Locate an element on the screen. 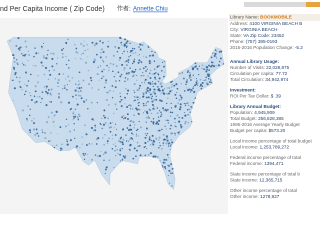 The height and width of the screenshot is (240, 320). row-label: ROI Per Tax Dollar: is located at coordinates (249, 96).